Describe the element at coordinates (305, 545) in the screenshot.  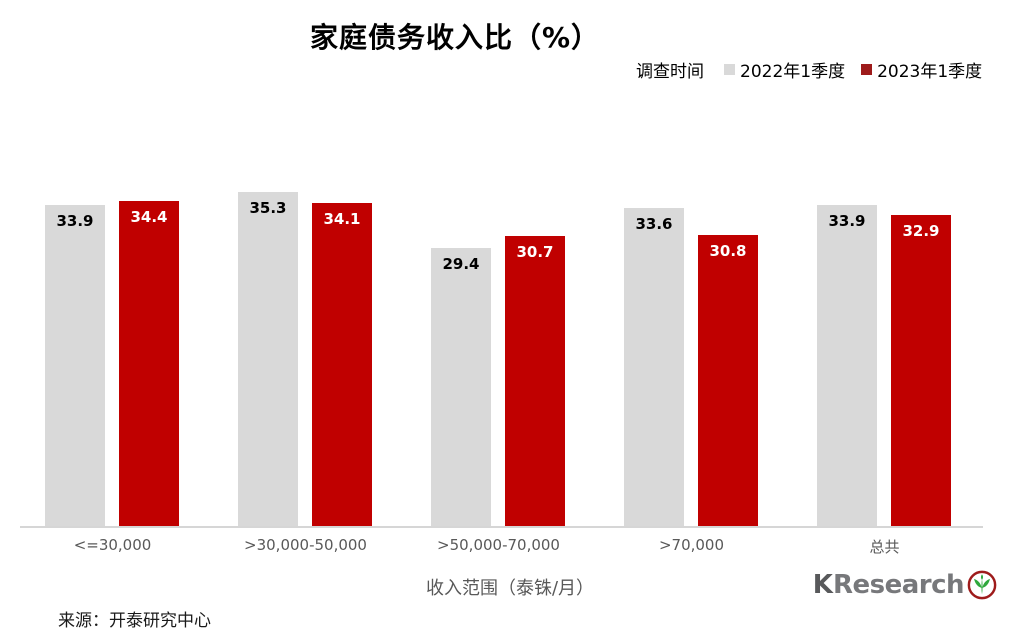
I see `x-axis-category-1: >30,000-50,000` at that location.